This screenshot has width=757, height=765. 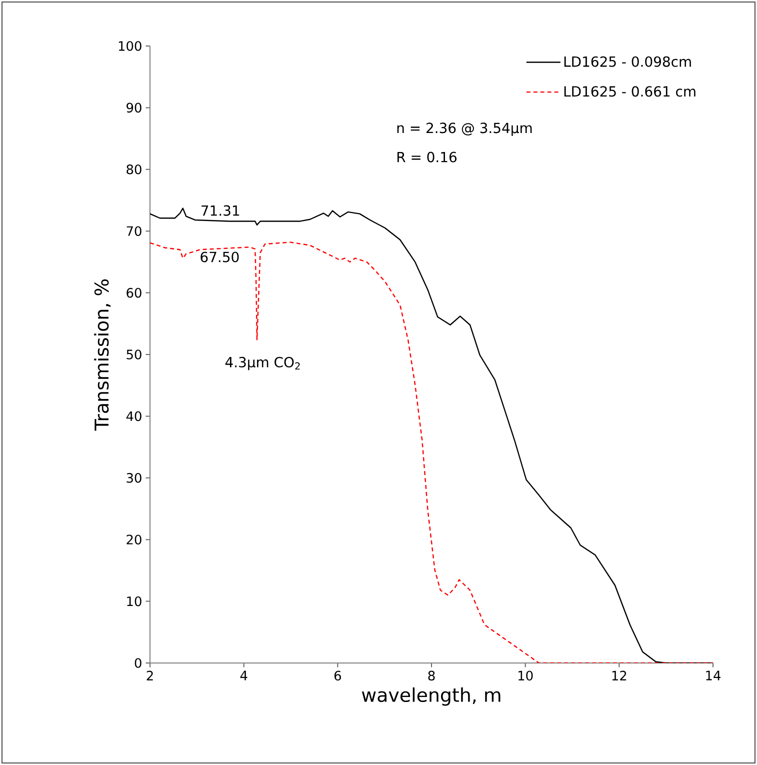 What do you see at coordinates (713, 675) in the screenshot?
I see `x-tick-label: 14` at bounding box center [713, 675].